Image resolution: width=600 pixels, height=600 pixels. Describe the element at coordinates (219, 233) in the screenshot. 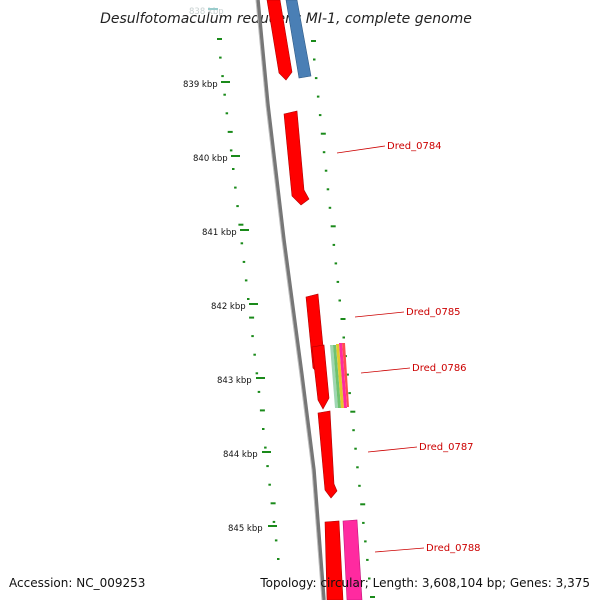

I see `kbp-label: 841 kbp` at that location.